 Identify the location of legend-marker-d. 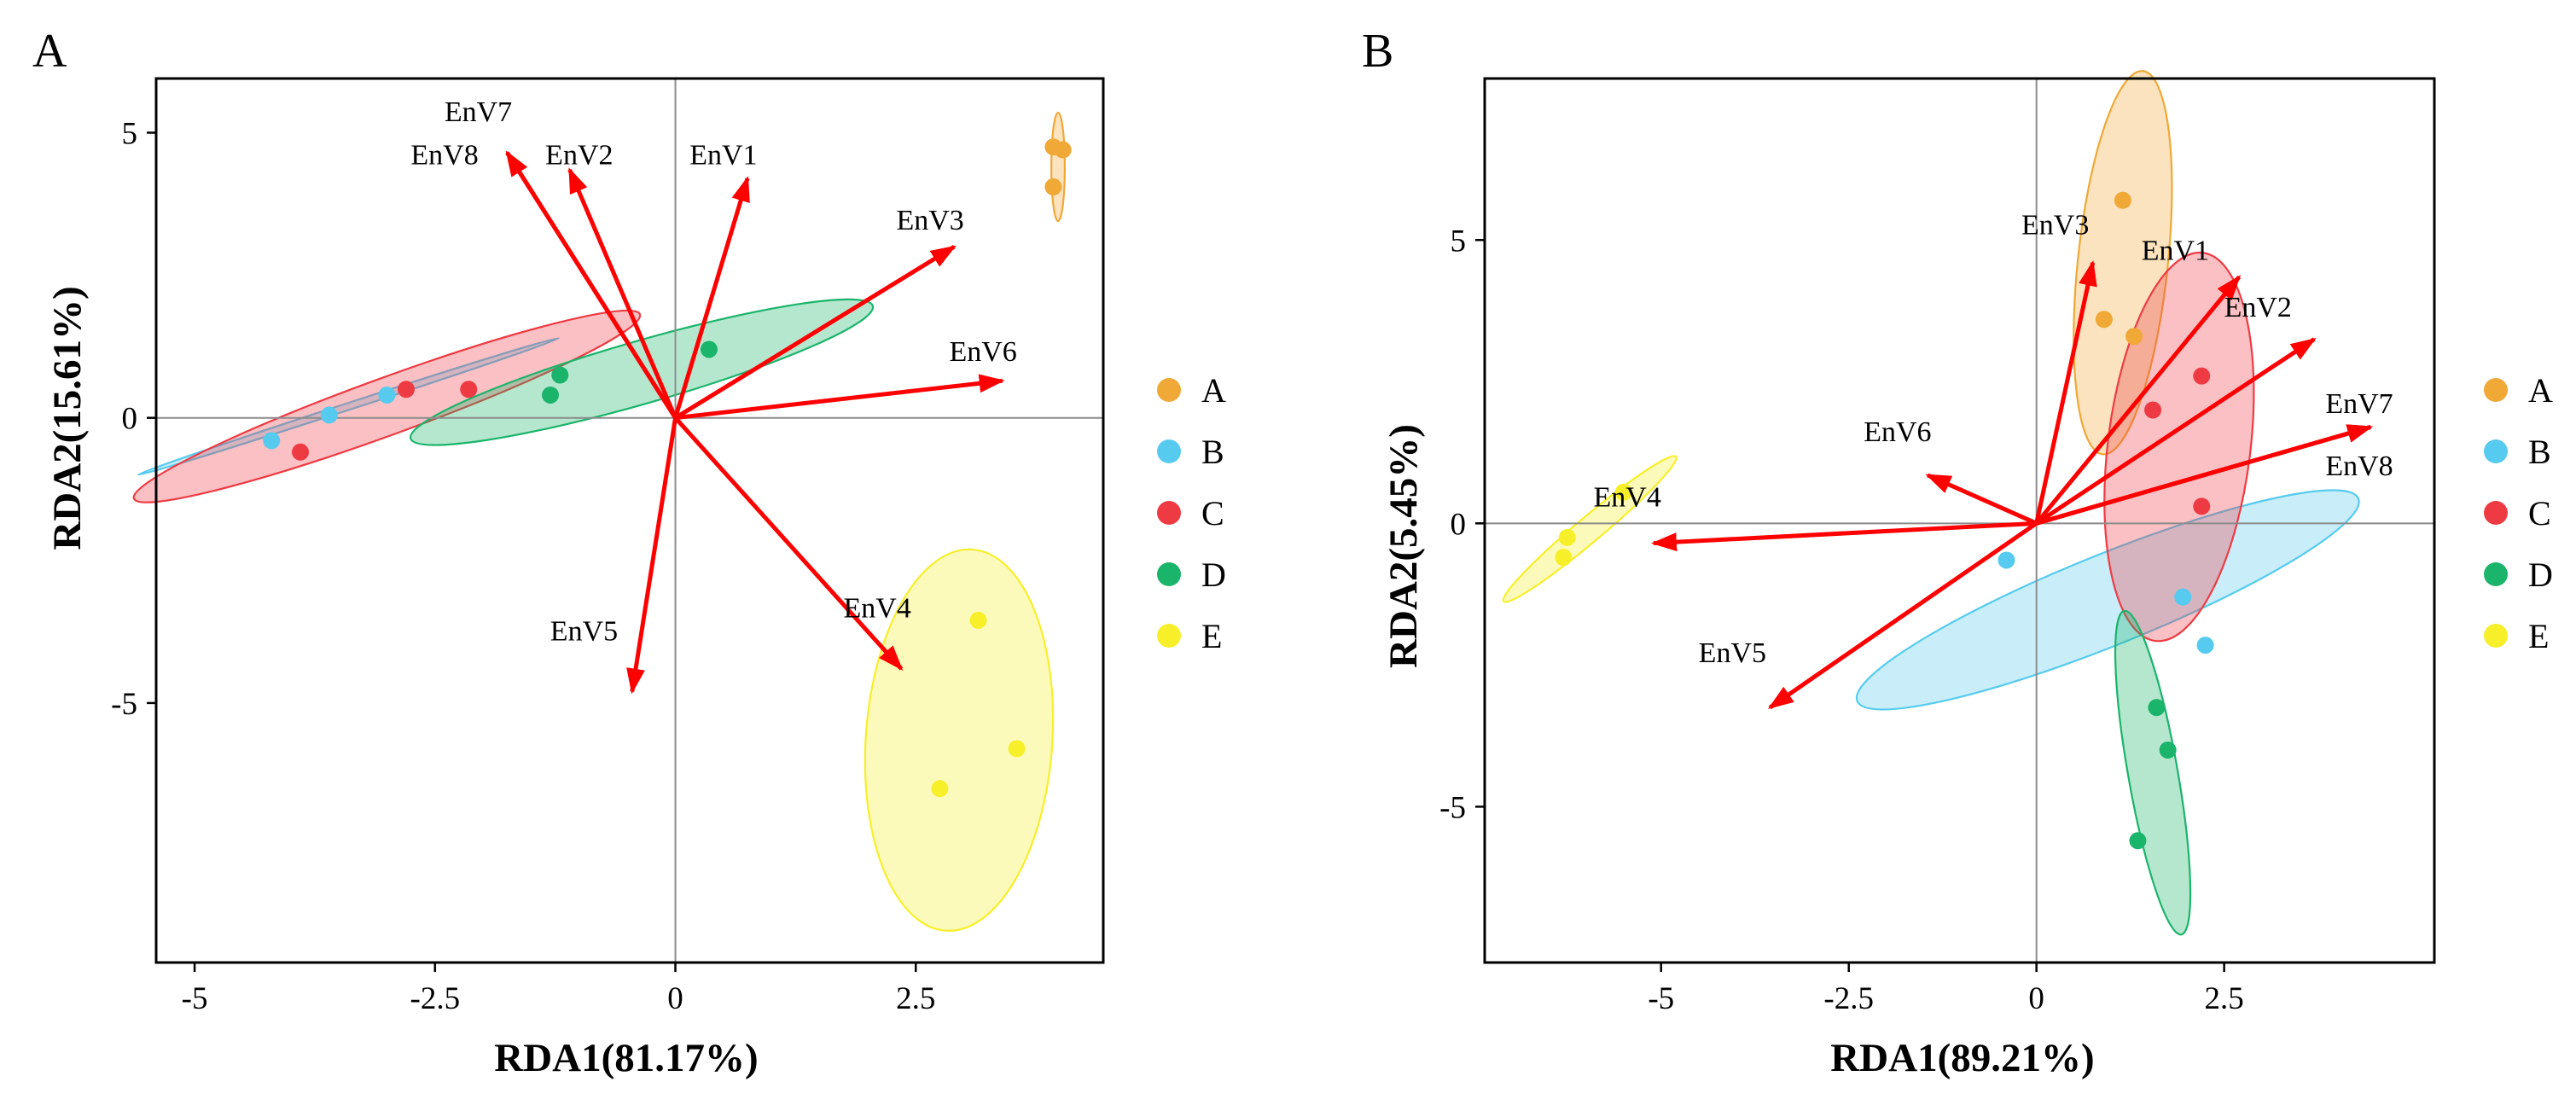
(1169, 574).